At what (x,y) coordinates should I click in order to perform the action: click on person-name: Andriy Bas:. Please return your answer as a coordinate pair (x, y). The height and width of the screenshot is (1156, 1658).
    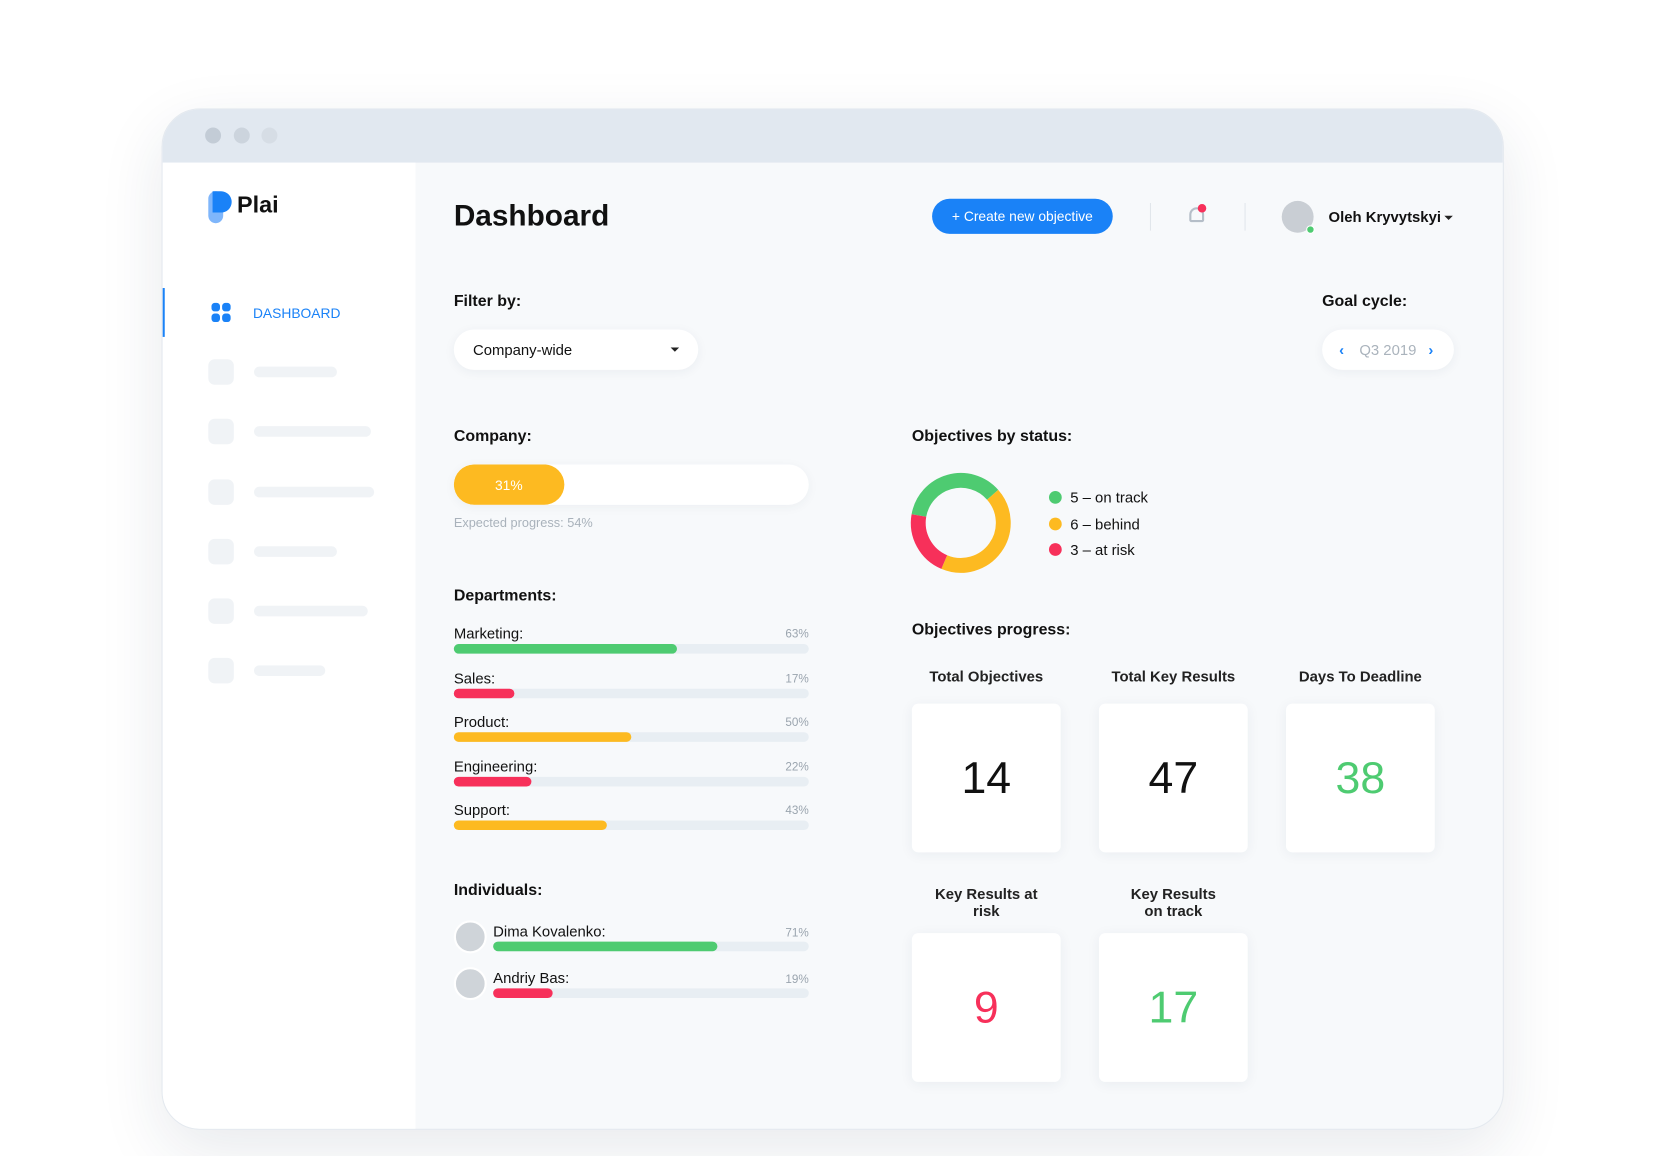
    Looking at the image, I should click on (531, 978).